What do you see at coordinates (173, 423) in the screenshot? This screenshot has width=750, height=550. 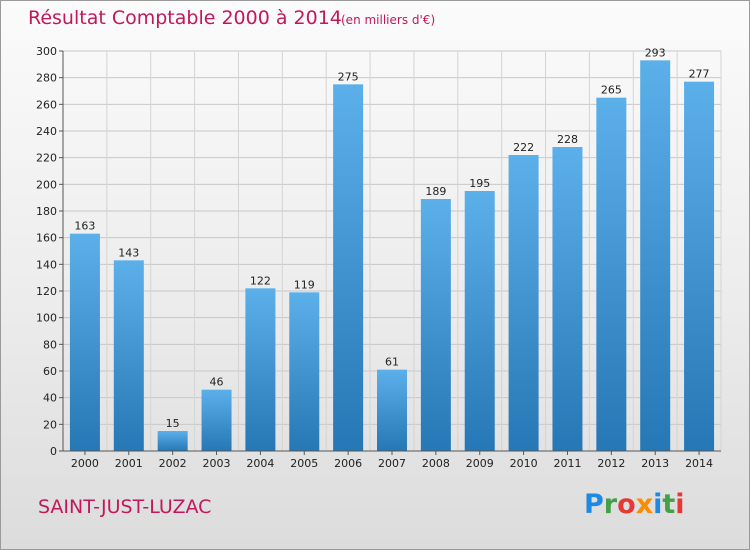 I see `bar-value-label: 15` at bounding box center [173, 423].